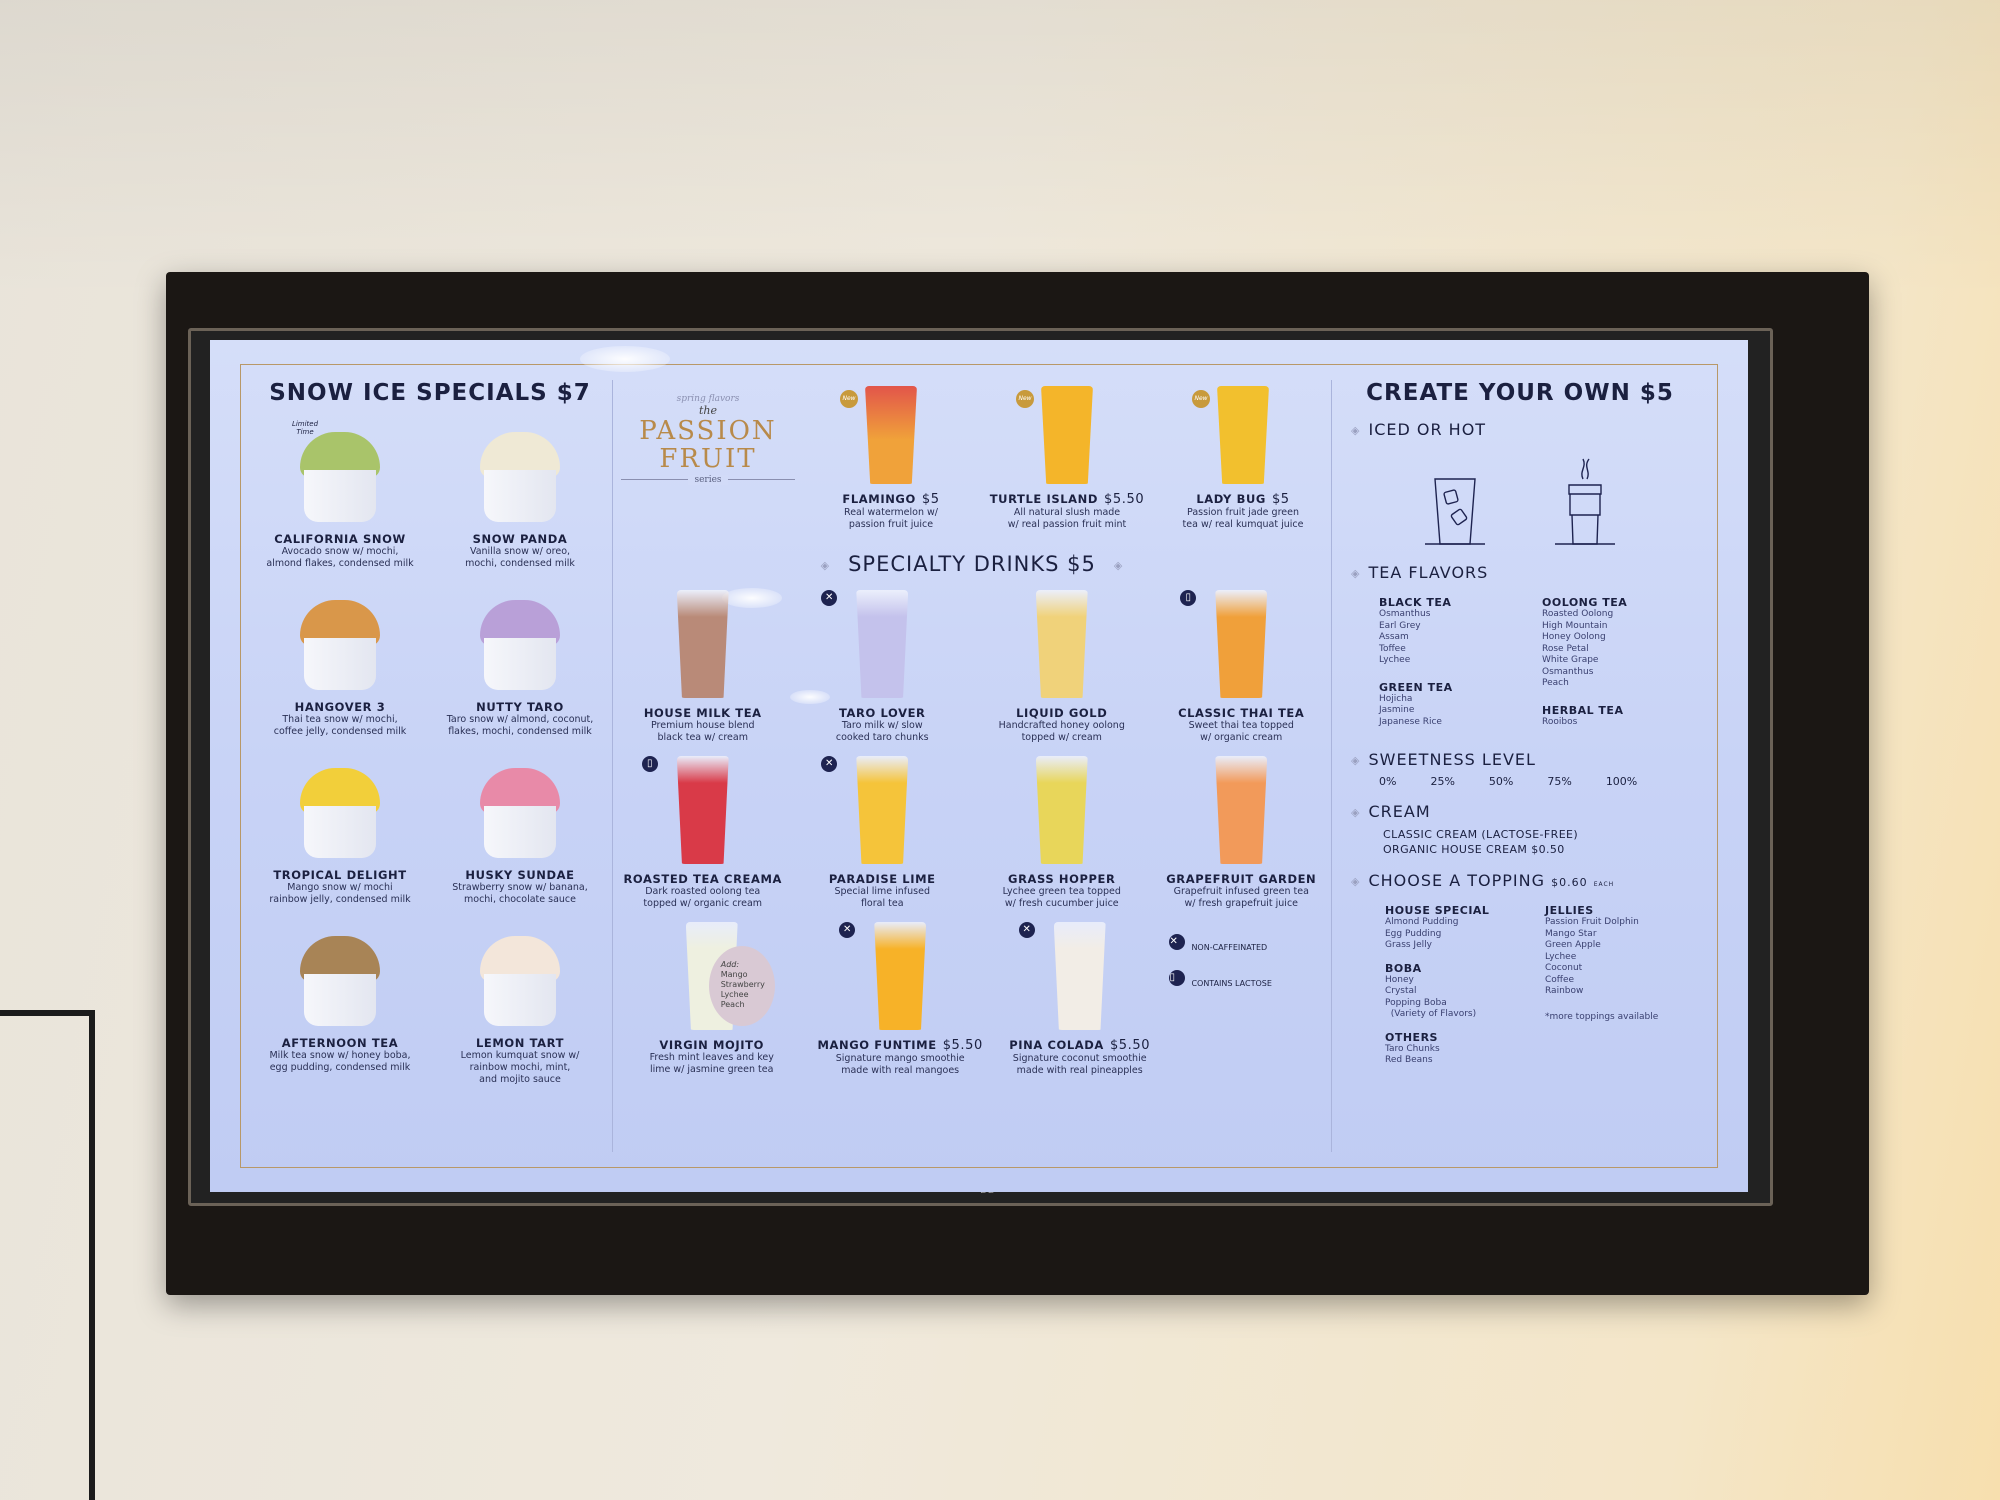 This screenshot has height=1500, width=2000. I want to click on iced-cup-icon, so click(1455, 511).